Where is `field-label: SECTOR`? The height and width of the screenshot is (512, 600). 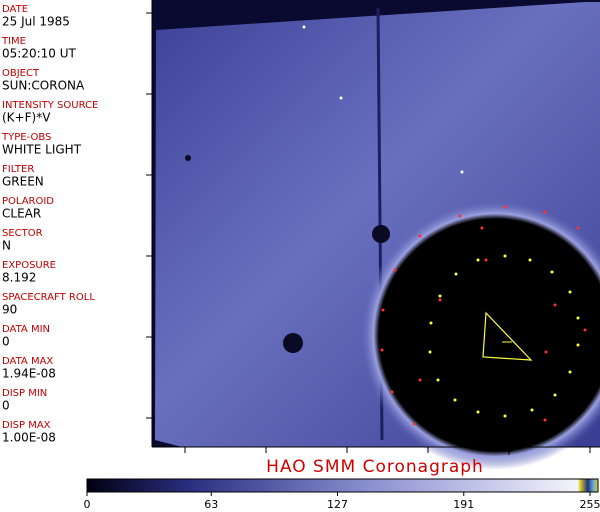 field-label: SECTOR is located at coordinates (22, 233).